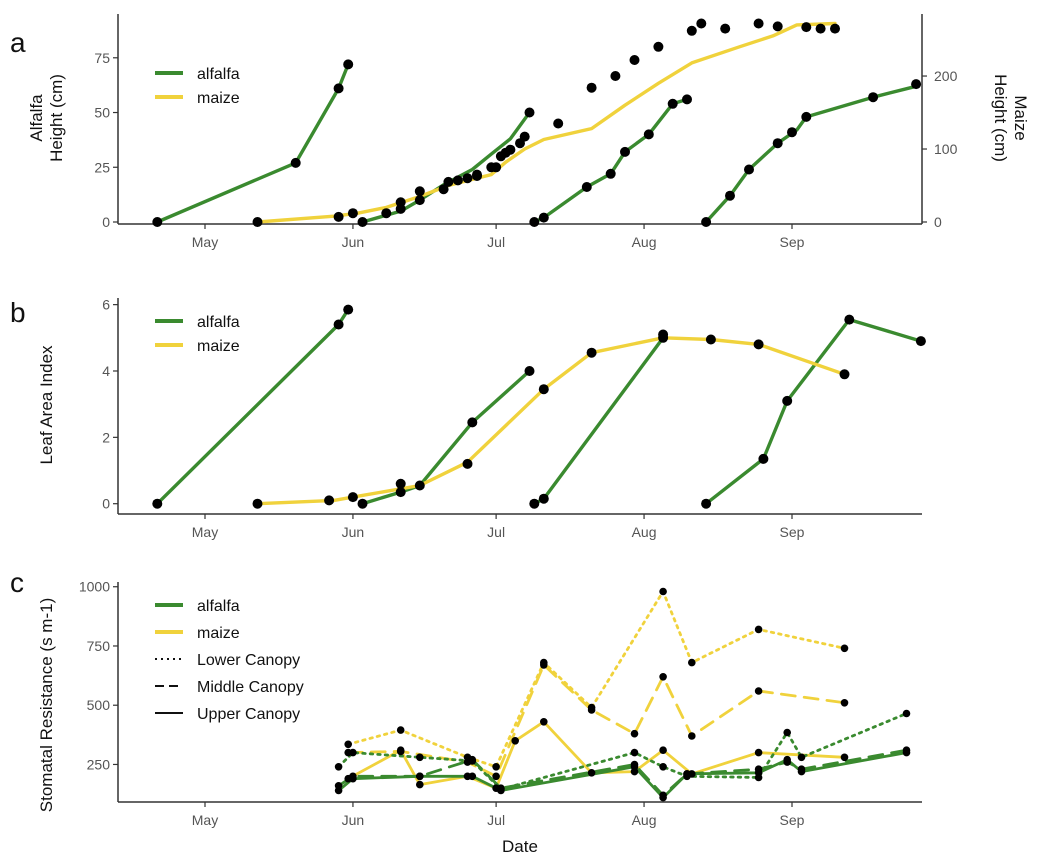 The width and height of the screenshot is (1044, 868). I want to click on y-tick-label: 4, so click(106, 371).